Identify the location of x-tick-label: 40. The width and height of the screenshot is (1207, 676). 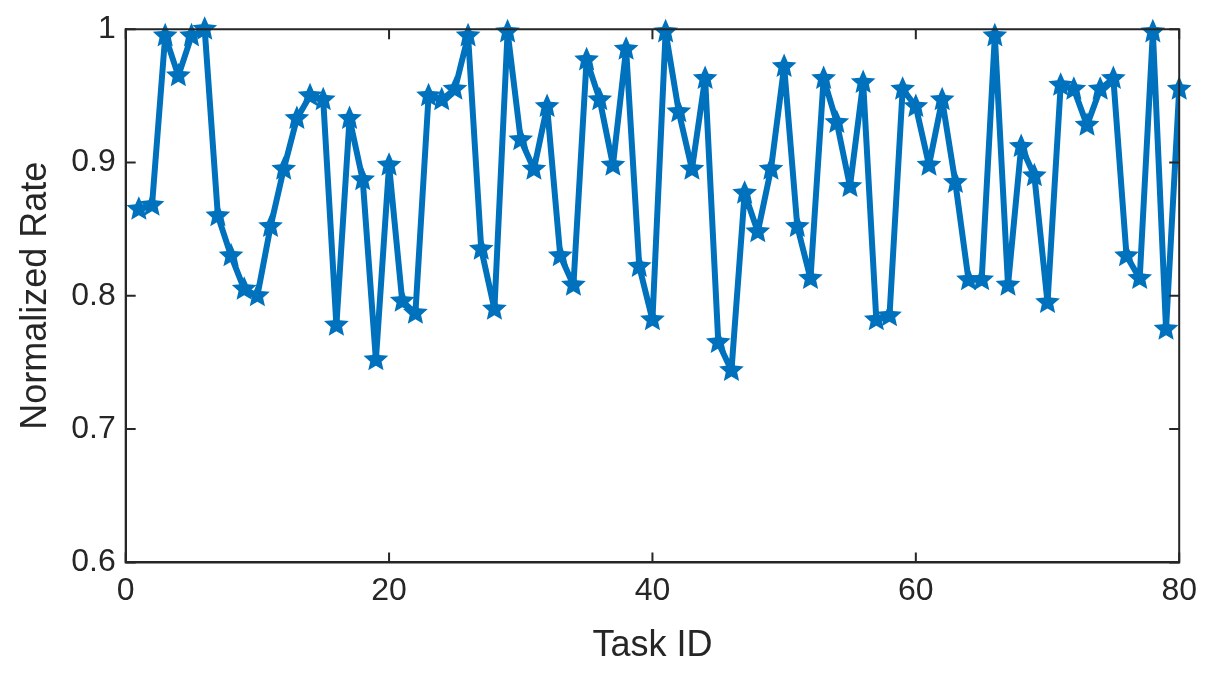
(652, 589).